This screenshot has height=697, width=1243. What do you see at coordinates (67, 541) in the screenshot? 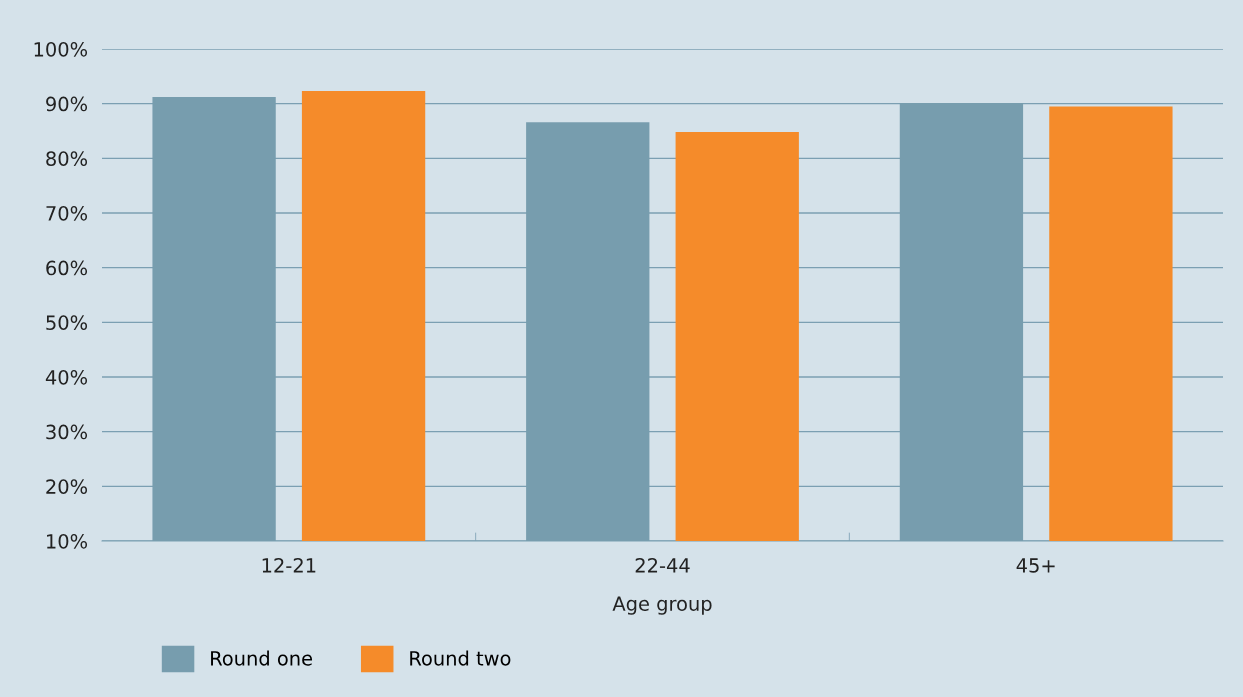
I see `y-tick-label: 10%` at bounding box center [67, 541].